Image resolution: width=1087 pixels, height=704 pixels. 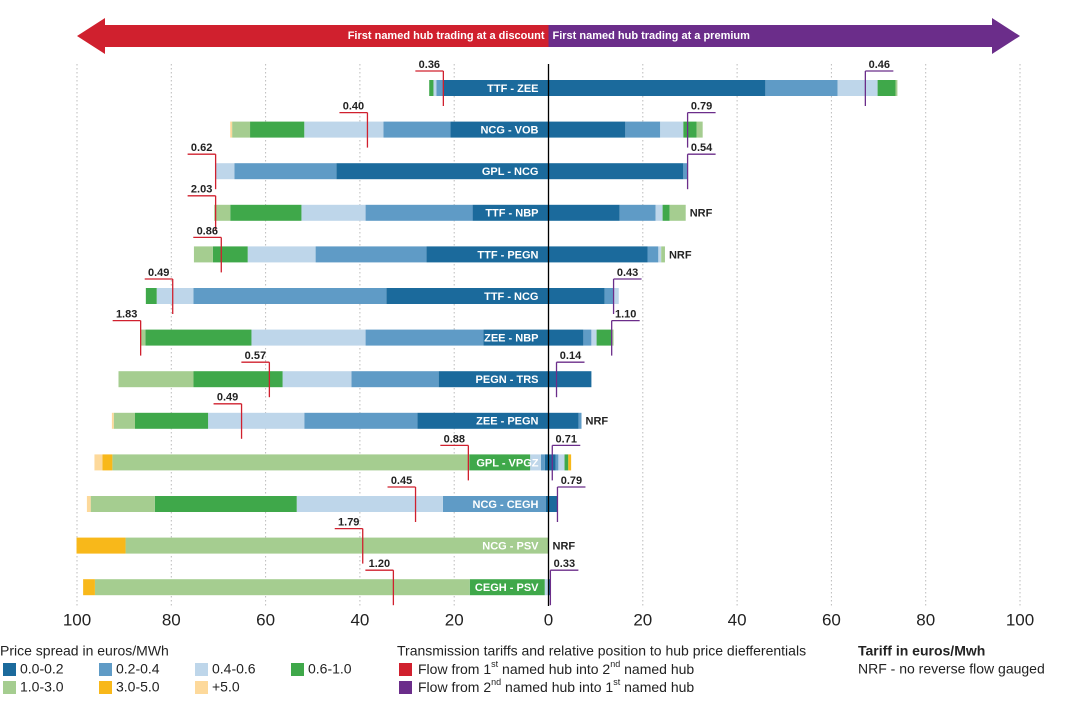 I want to click on legend-label: 0.2-0.4, so click(x=138, y=669).